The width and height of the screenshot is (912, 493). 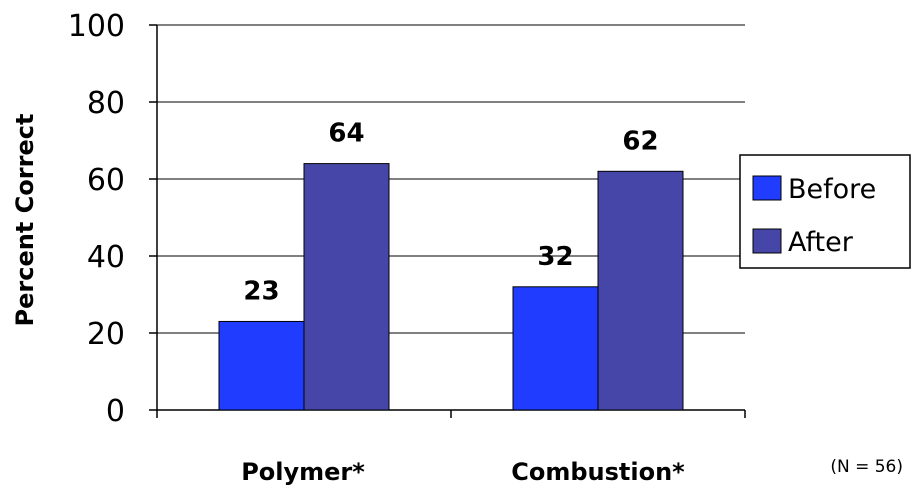 I want to click on legend: Before After, so click(x=825, y=211).